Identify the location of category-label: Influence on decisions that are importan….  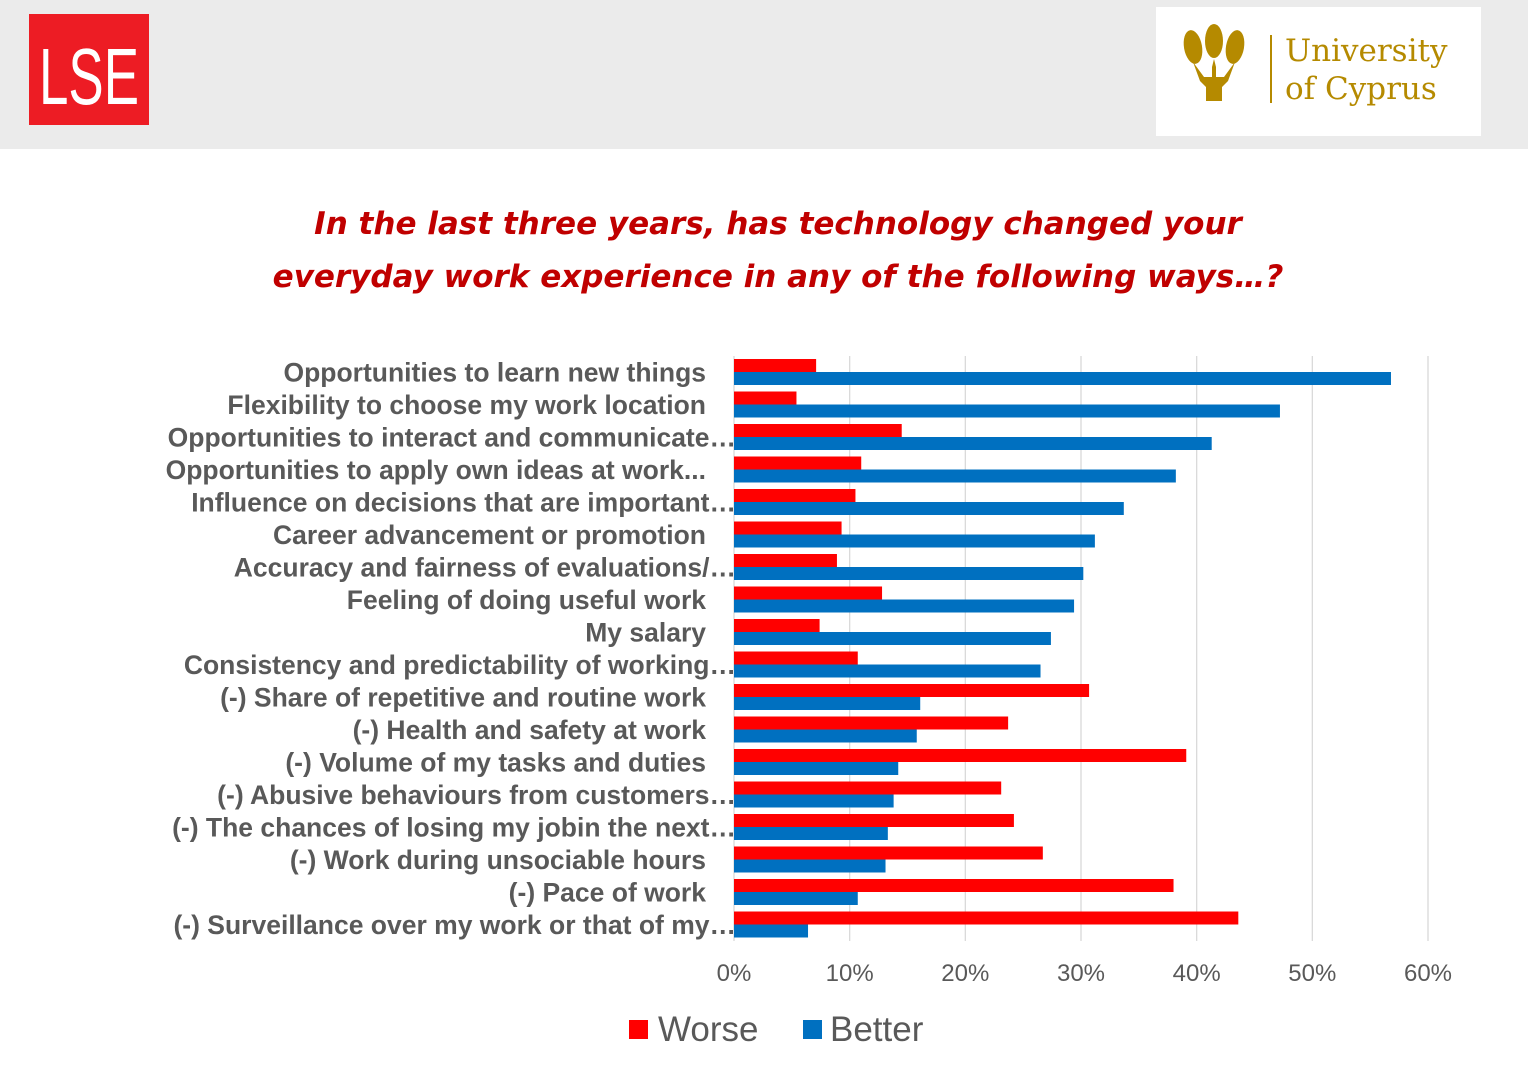
(463, 502).